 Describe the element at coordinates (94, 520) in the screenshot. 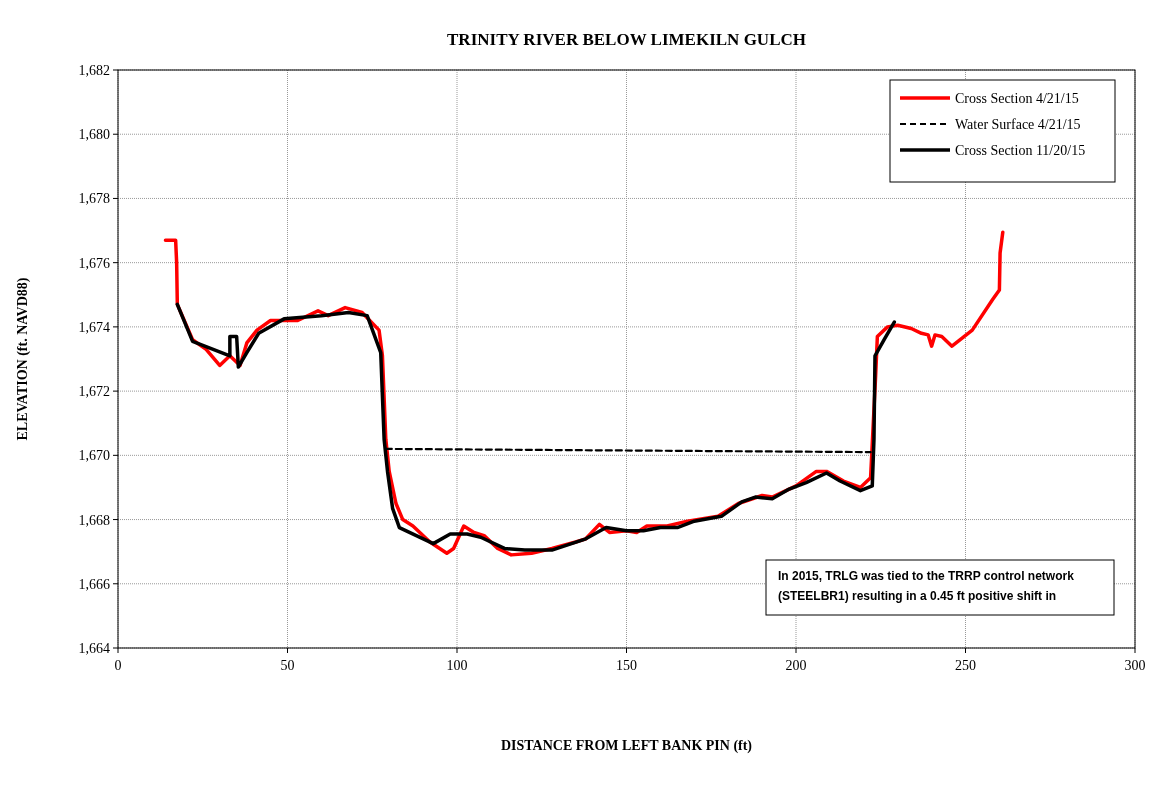

I see `y-tick-label: 1,668` at that location.